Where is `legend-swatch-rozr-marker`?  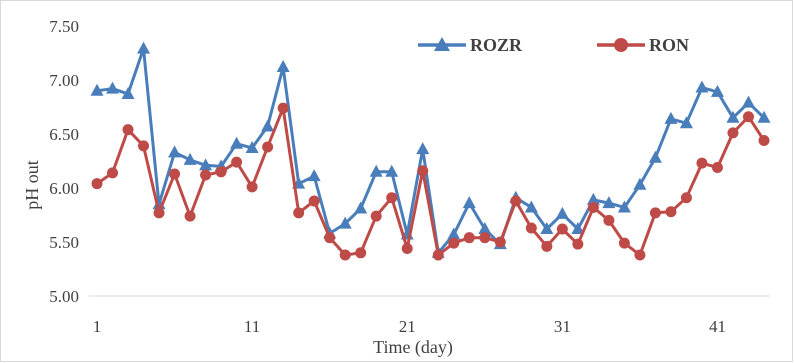
legend-swatch-rozr-marker is located at coordinates (442, 44).